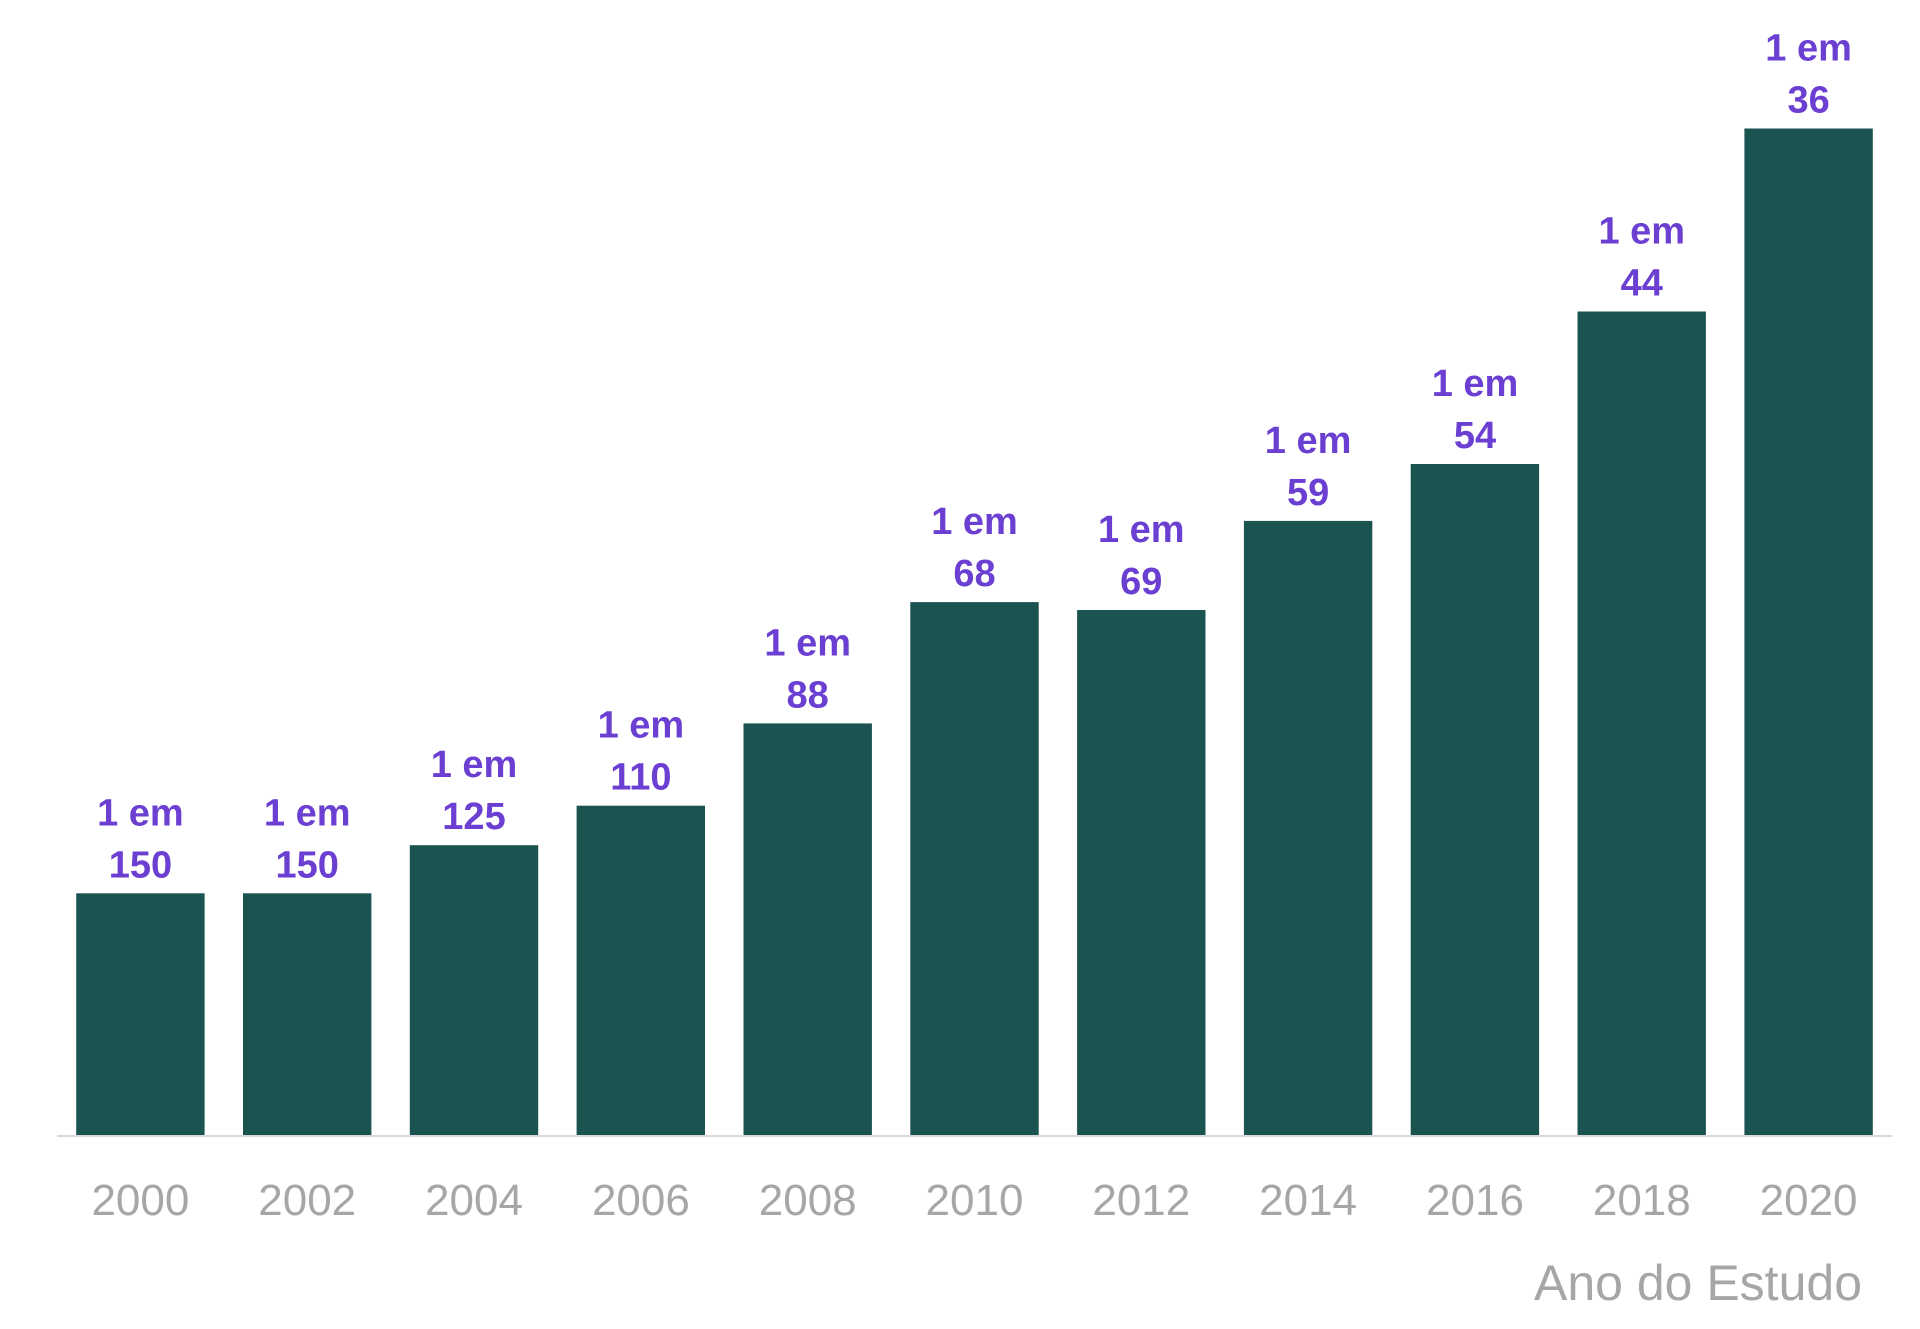 The width and height of the screenshot is (1920, 1329). I want to click on data-label-line: 36, so click(1808, 101).